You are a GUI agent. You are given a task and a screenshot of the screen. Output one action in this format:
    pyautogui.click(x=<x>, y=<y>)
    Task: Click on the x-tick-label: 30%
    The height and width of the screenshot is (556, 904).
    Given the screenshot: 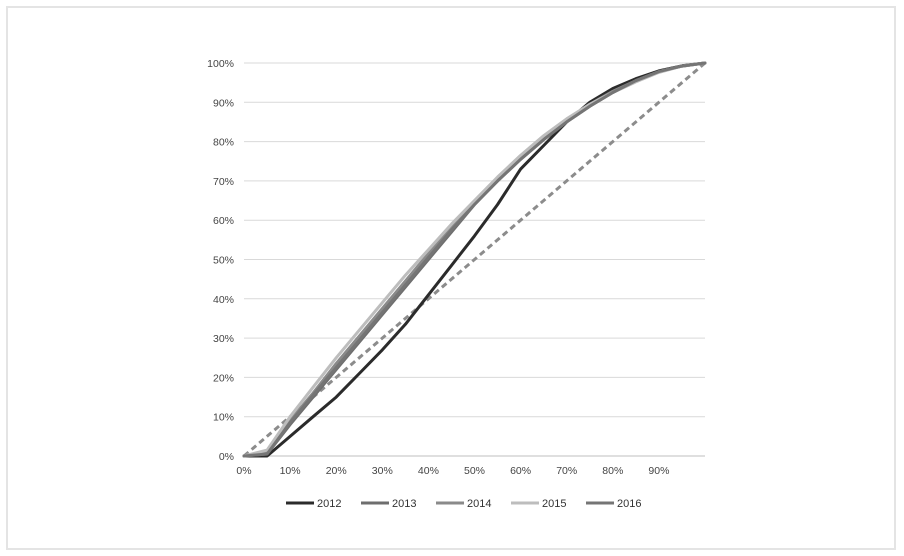 What is the action you would take?
    pyautogui.click(x=382, y=471)
    